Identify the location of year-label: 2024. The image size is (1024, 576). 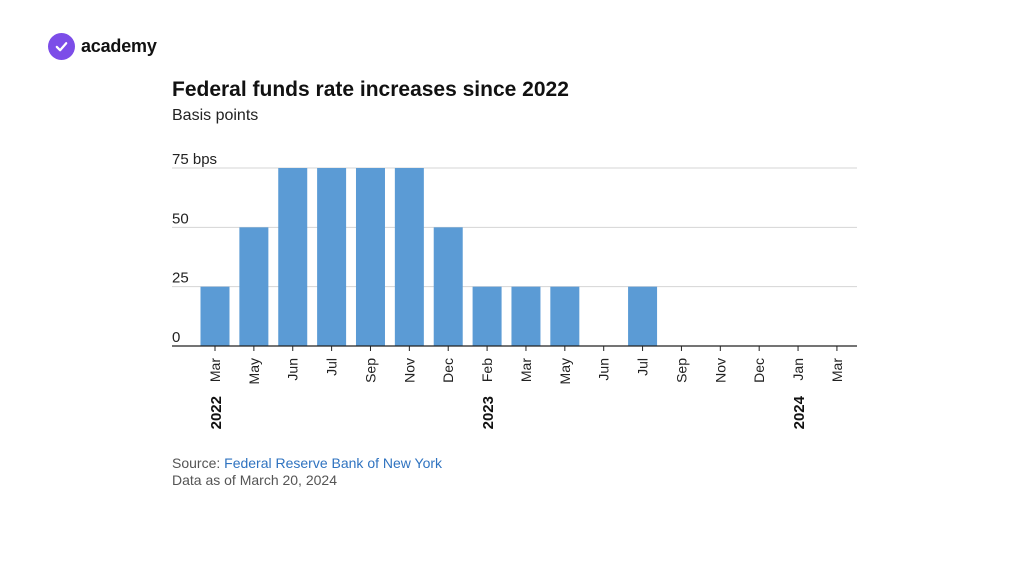
(799, 412).